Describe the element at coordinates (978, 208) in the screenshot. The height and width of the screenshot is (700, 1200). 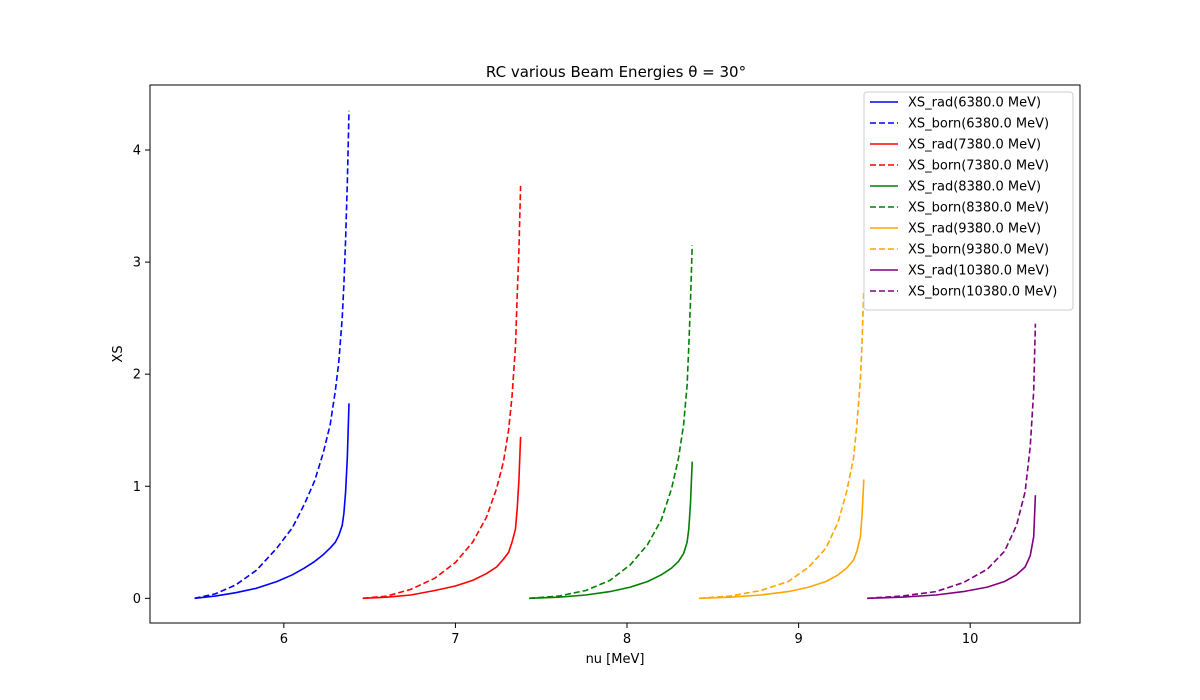
I see `legend-entry-label: XS_born(8380.0 MeV)` at that location.